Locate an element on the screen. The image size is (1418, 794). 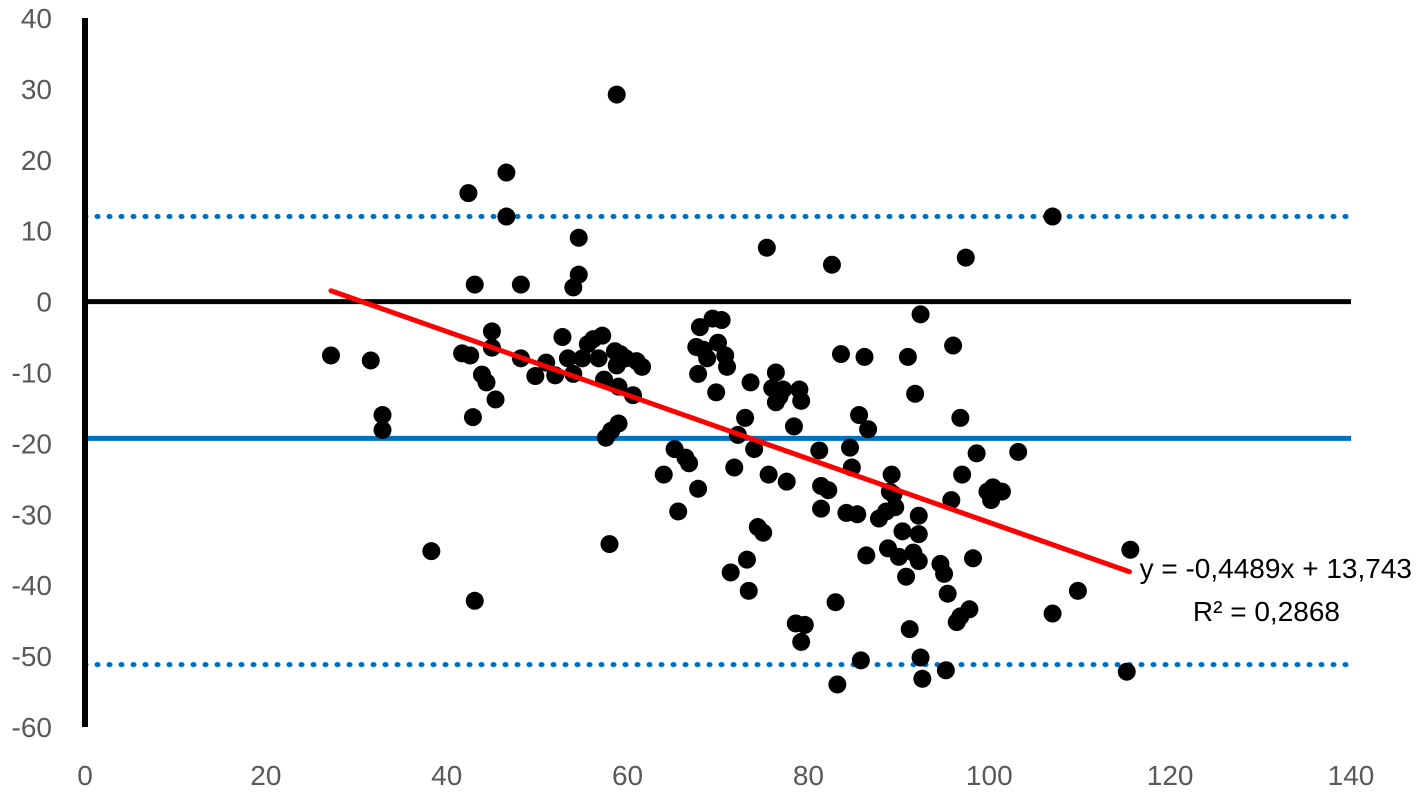
x-tick-label: 100 is located at coordinates (989, 775).